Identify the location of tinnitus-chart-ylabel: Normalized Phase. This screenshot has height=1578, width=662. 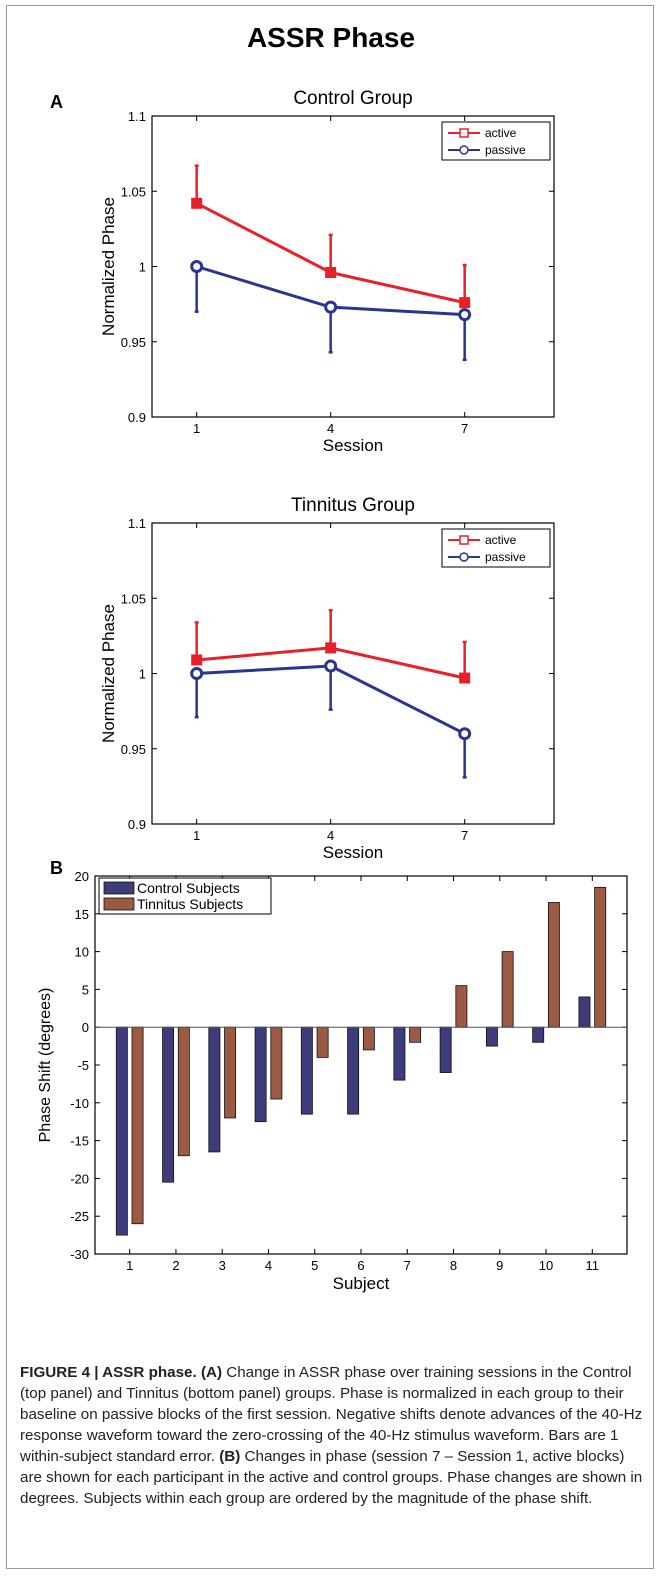
(108, 673).